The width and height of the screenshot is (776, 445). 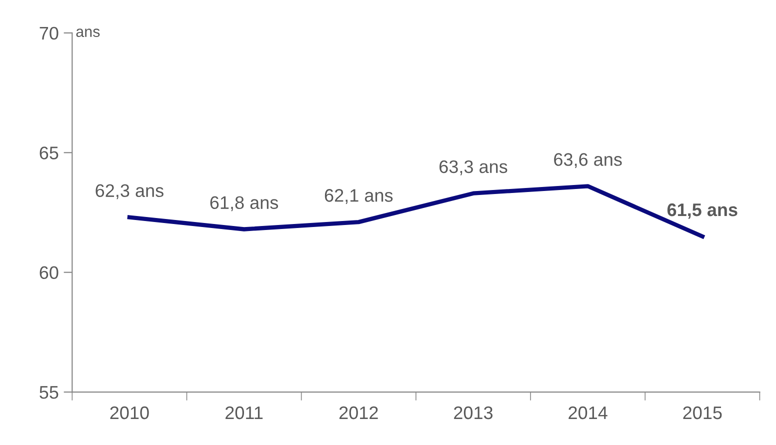 I want to click on y-tick-label: 70, so click(x=49, y=33).